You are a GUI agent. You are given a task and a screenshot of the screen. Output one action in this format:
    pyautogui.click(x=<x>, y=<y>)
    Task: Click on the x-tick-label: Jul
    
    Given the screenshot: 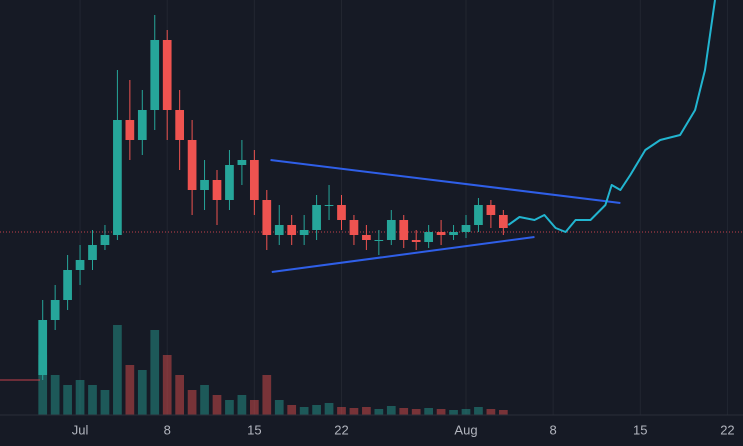 What is the action you would take?
    pyautogui.click(x=80, y=429)
    